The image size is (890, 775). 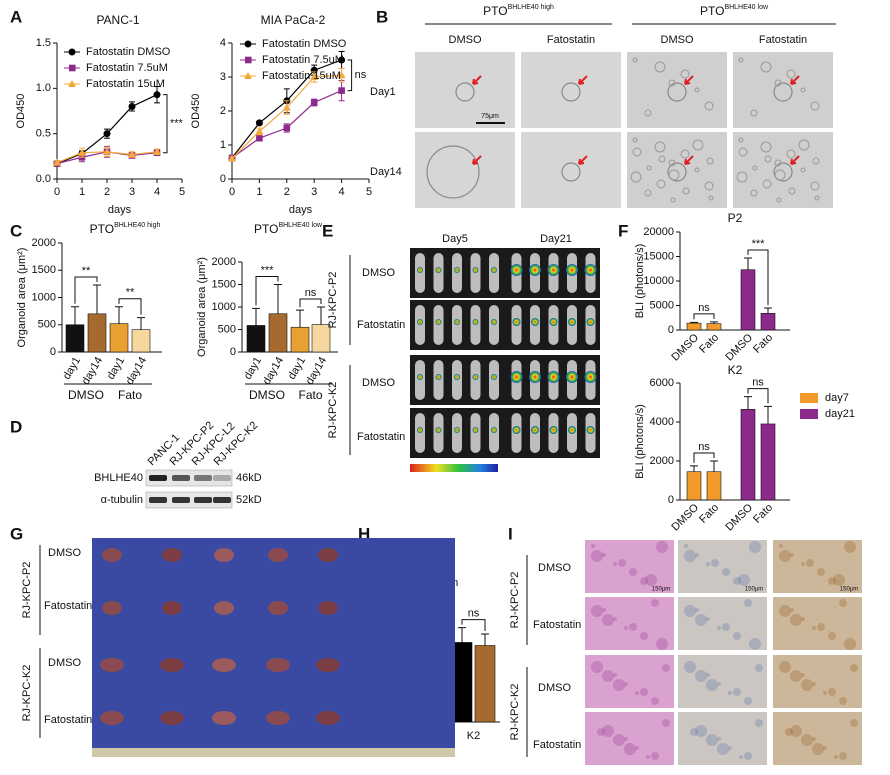 What do you see at coordinates (43, 134) in the screenshot?
I see `y-tick-label: 0.5` at bounding box center [43, 134].